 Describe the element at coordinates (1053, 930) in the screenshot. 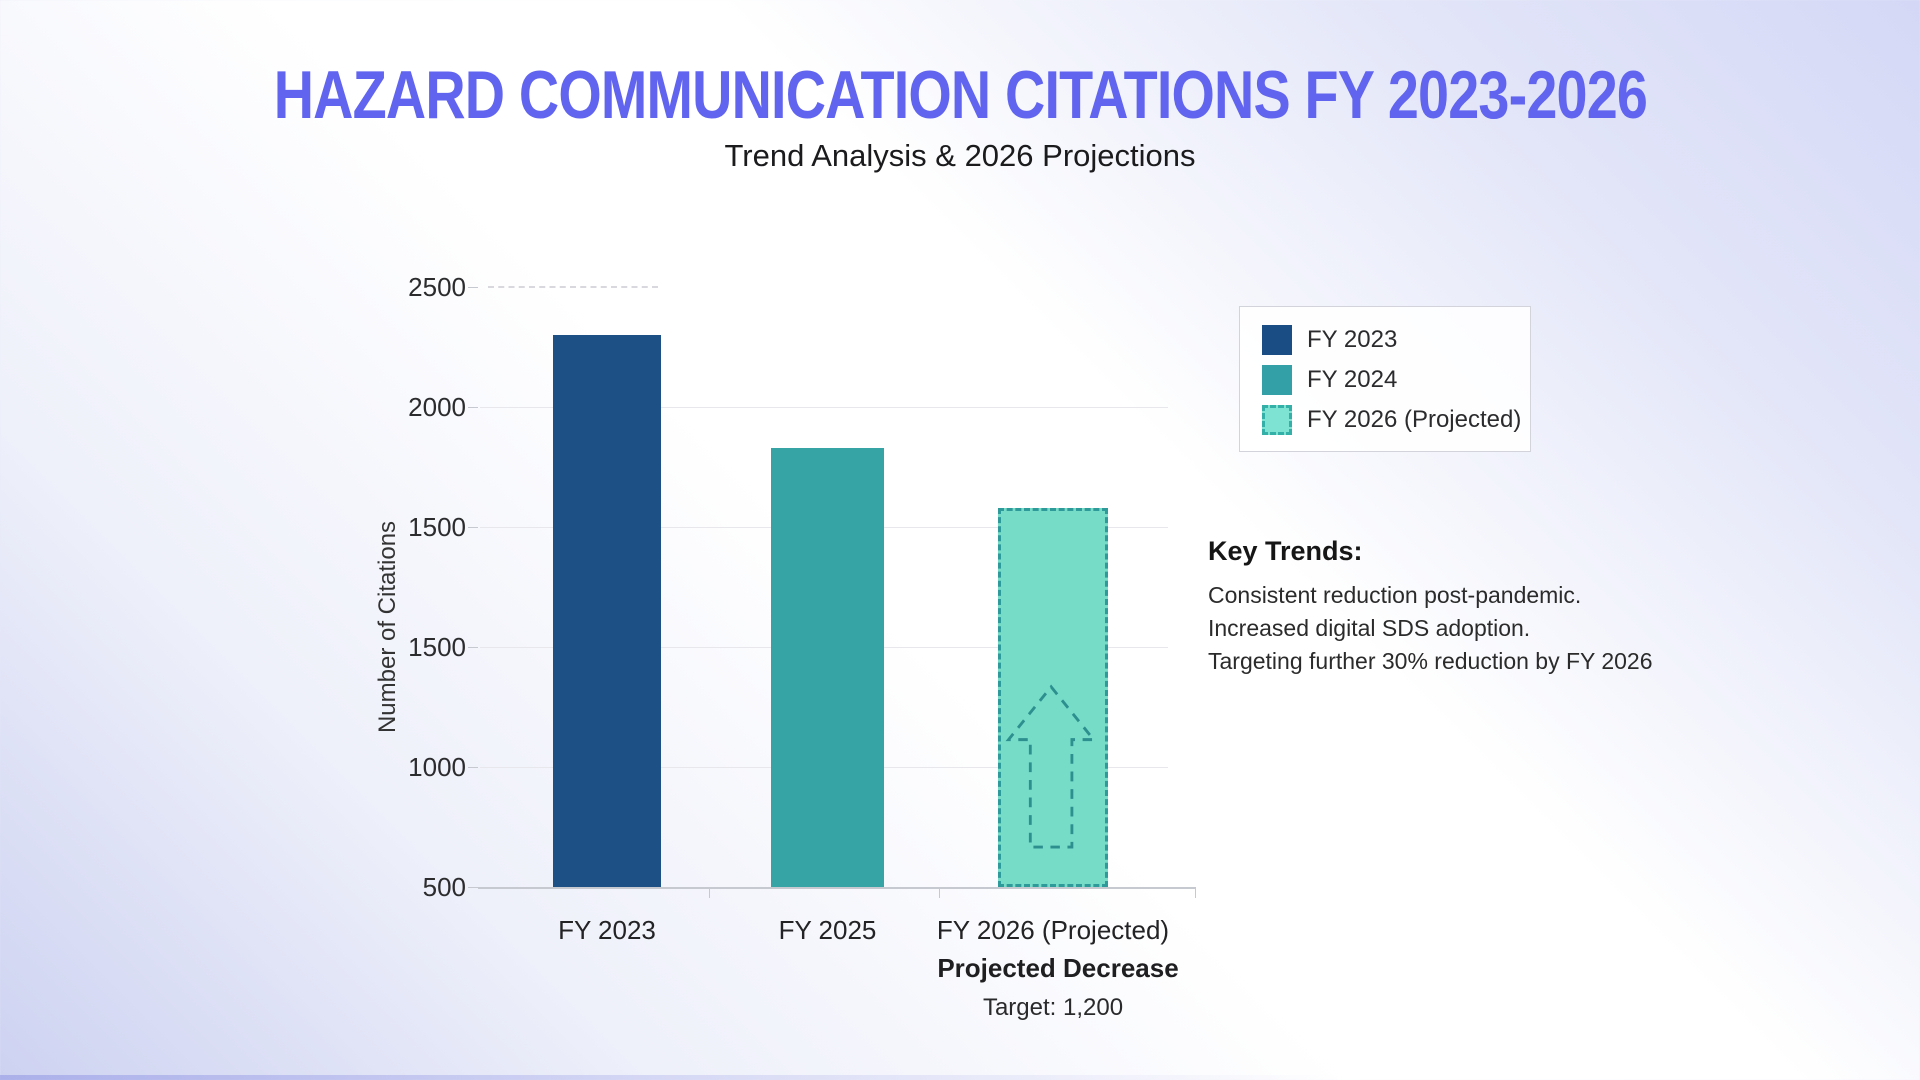

I see `x-tick-label: FY 2026 (Projected)` at that location.